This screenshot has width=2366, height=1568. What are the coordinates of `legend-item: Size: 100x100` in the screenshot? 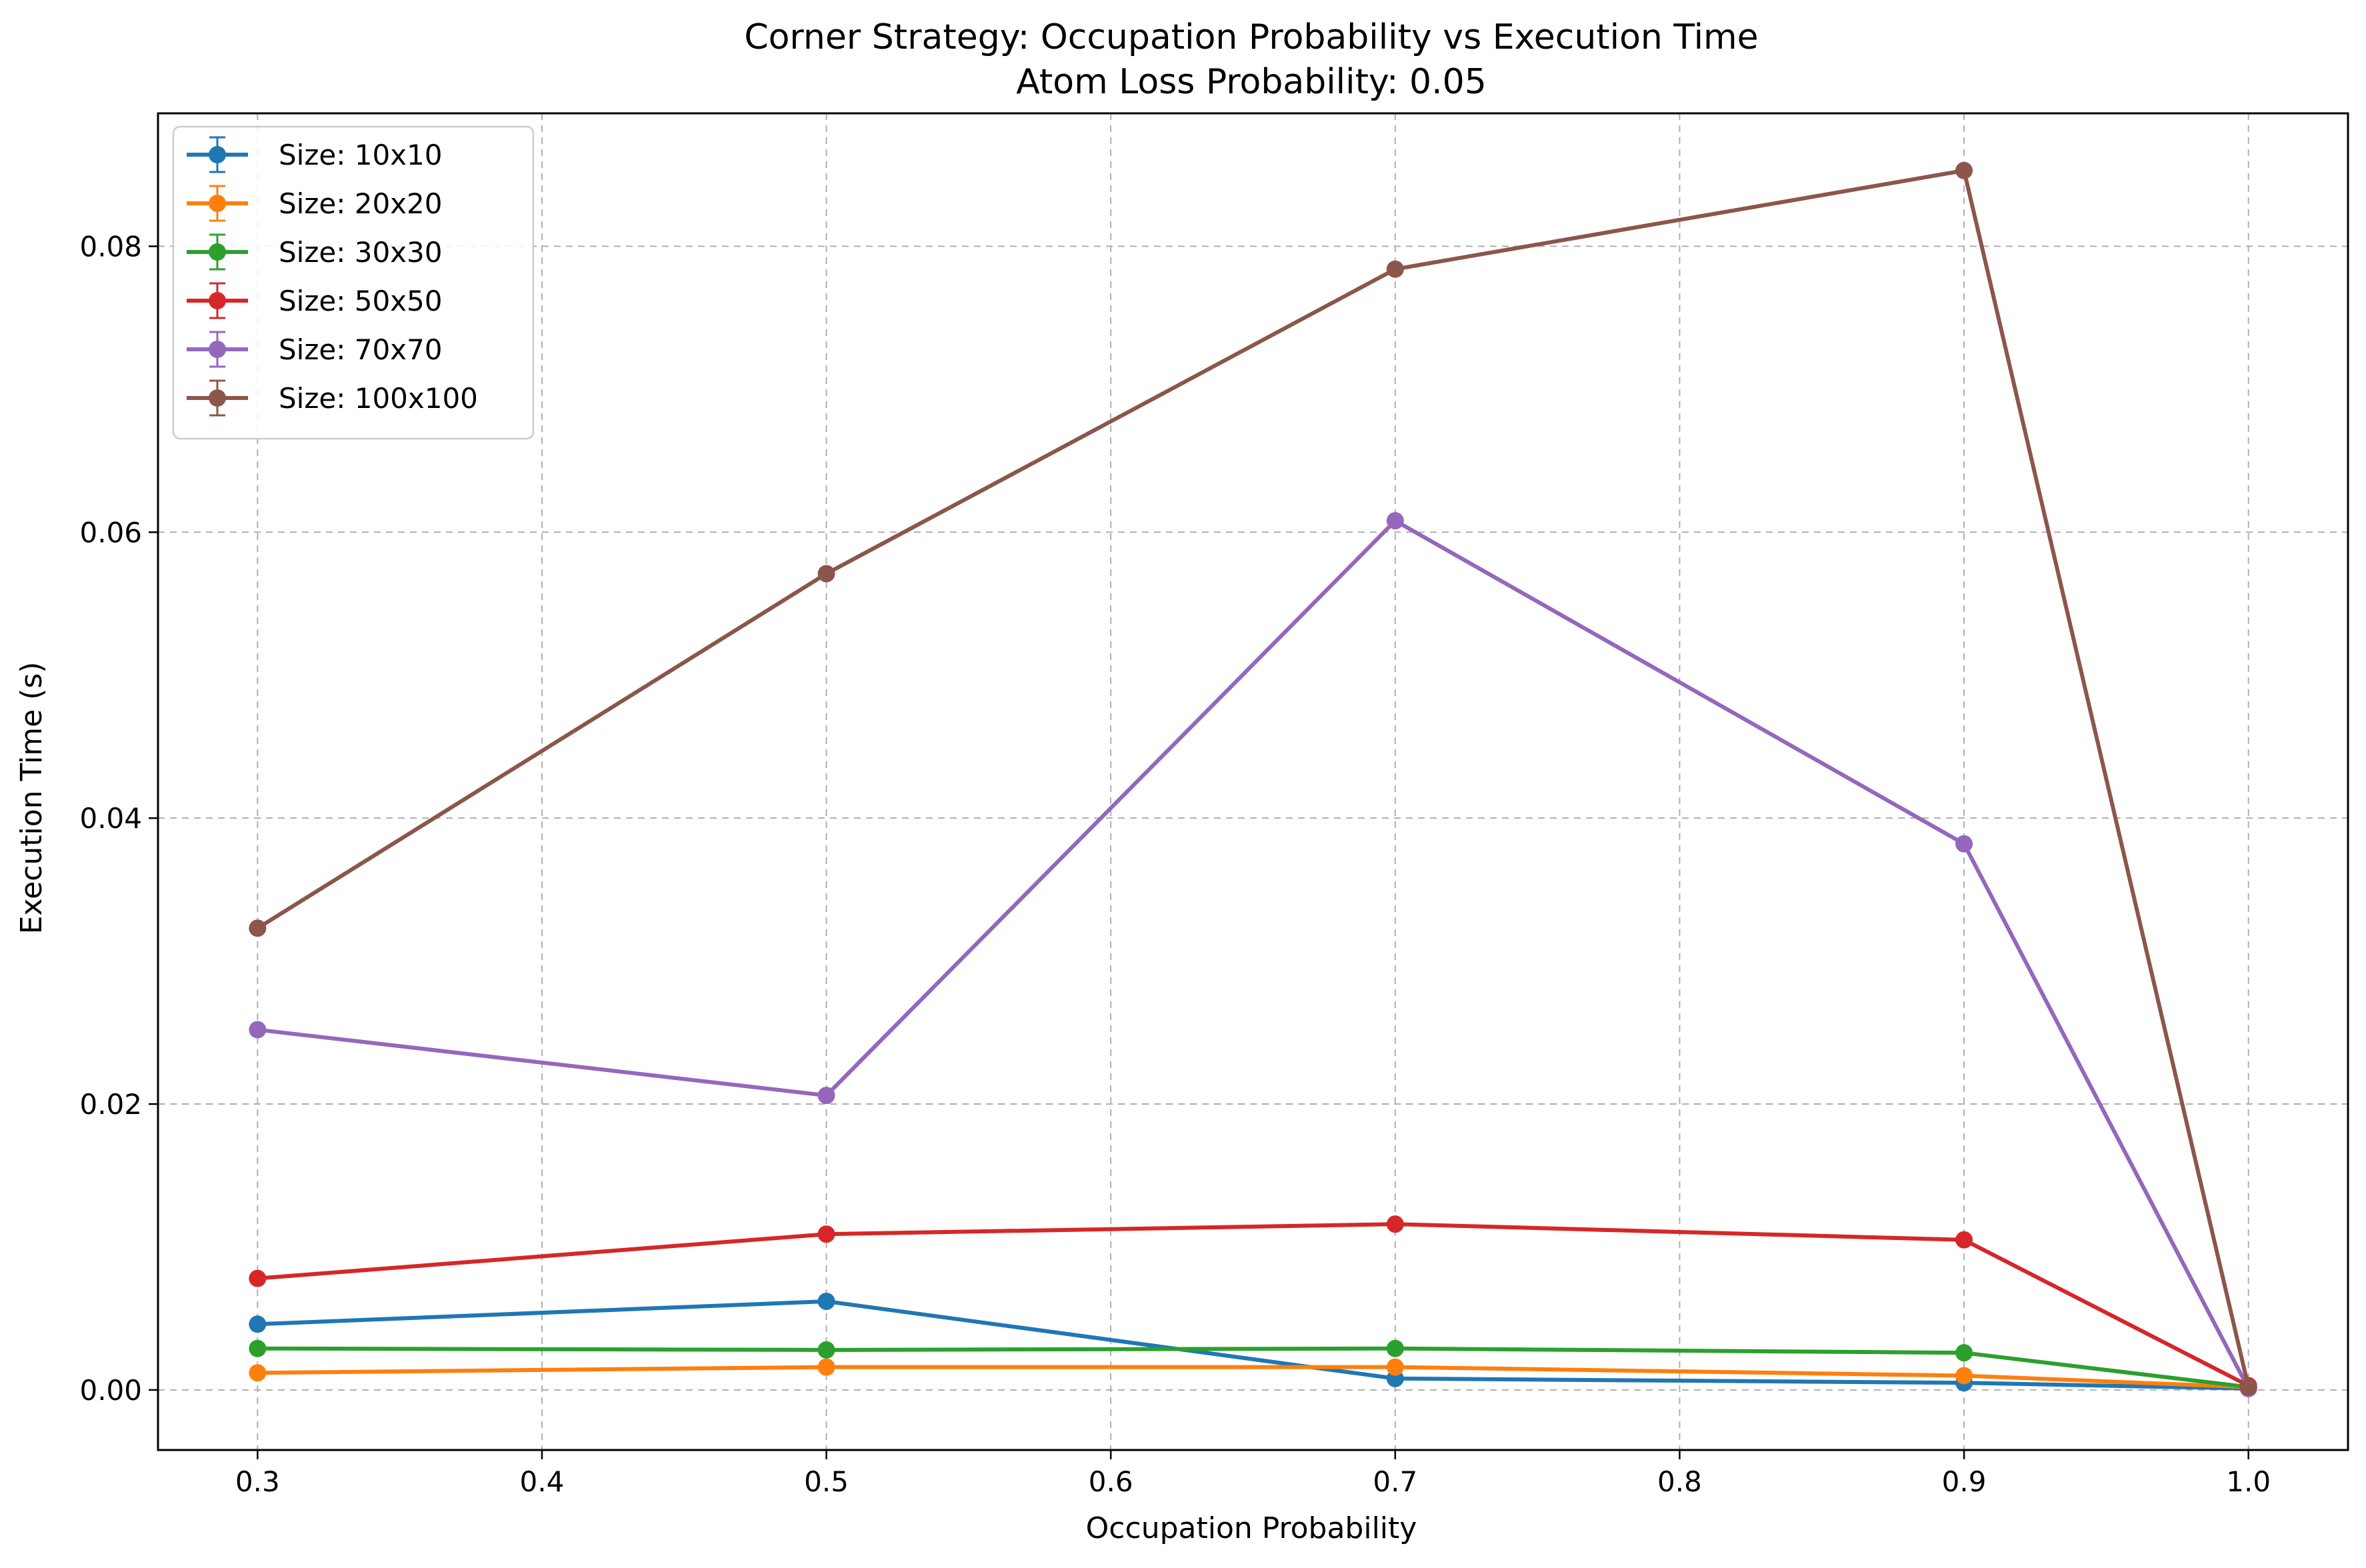 It's located at (332, 398).